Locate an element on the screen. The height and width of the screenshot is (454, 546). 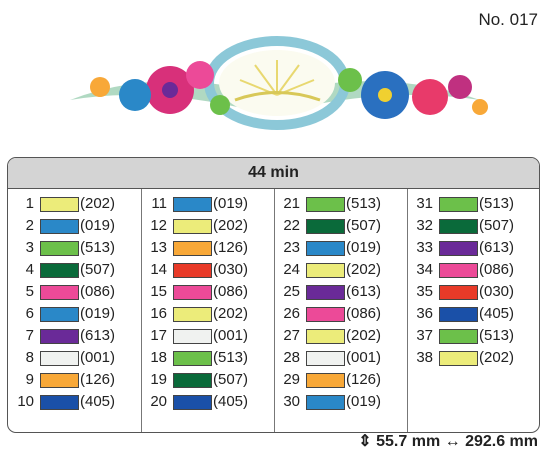
thread-number: 25 is located at coordinates (291, 291).